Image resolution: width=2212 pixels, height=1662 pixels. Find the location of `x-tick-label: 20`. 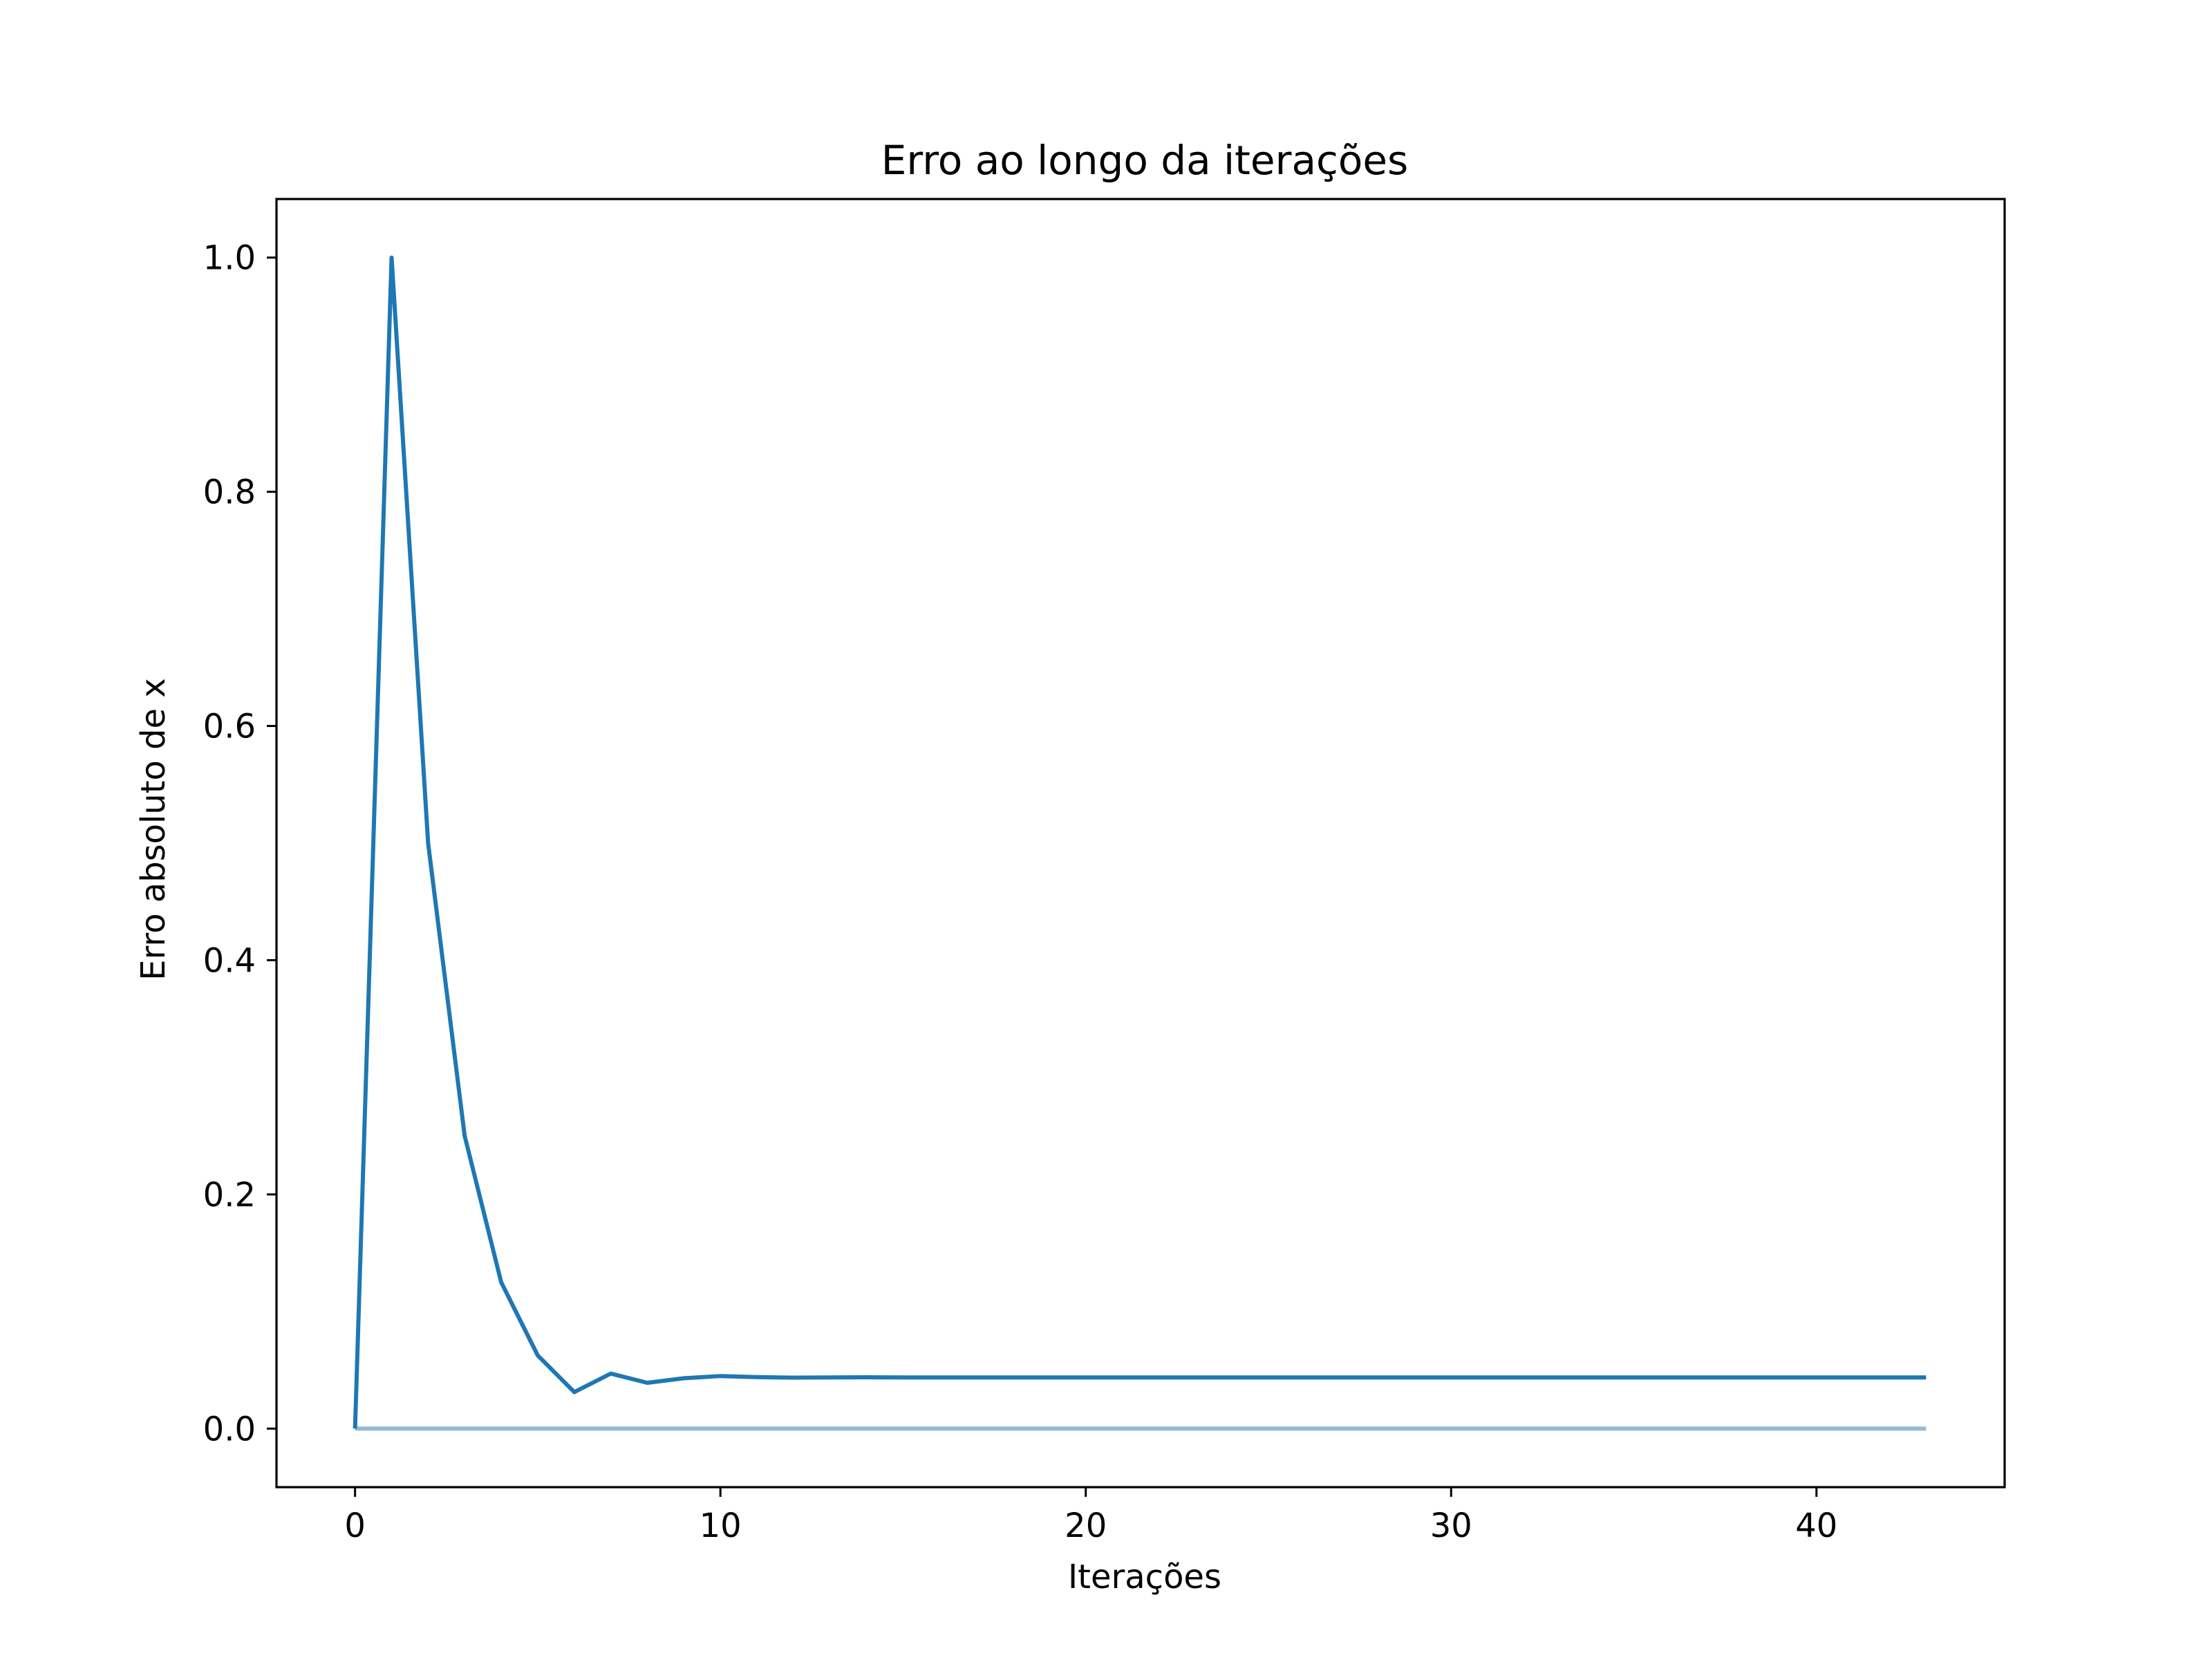

x-tick-label: 20 is located at coordinates (1086, 1526).